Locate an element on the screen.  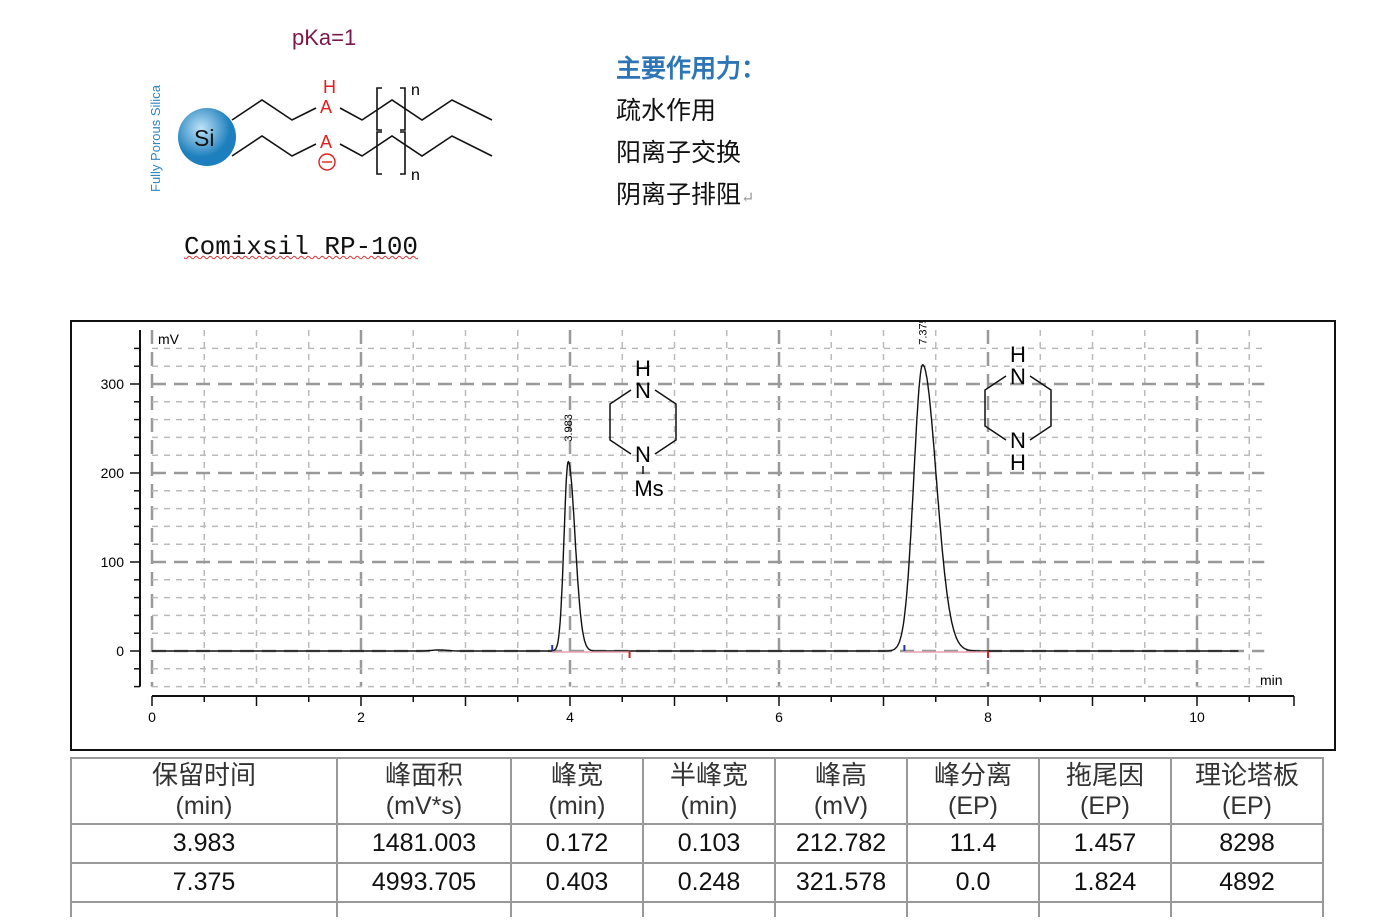
table-cell: 0.0 is located at coordinates (973, 882).